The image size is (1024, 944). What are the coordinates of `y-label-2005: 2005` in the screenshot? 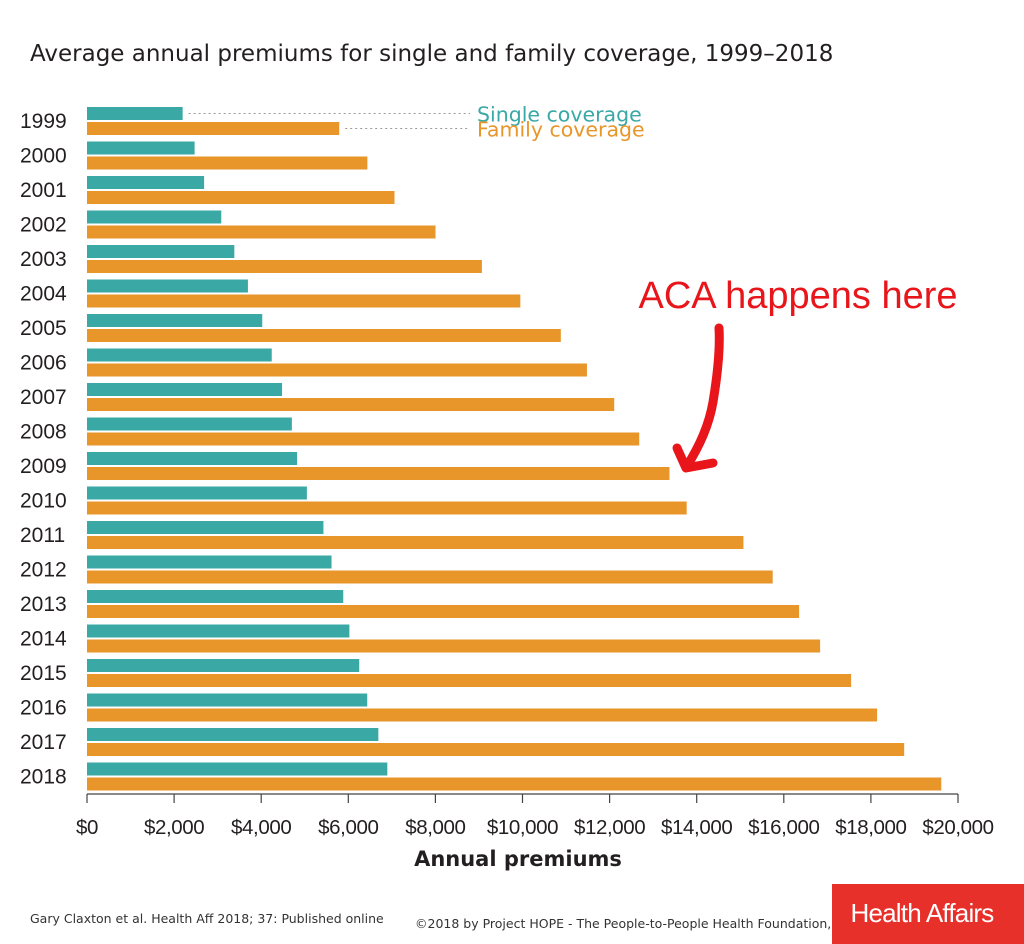 It's located at (43, 328).